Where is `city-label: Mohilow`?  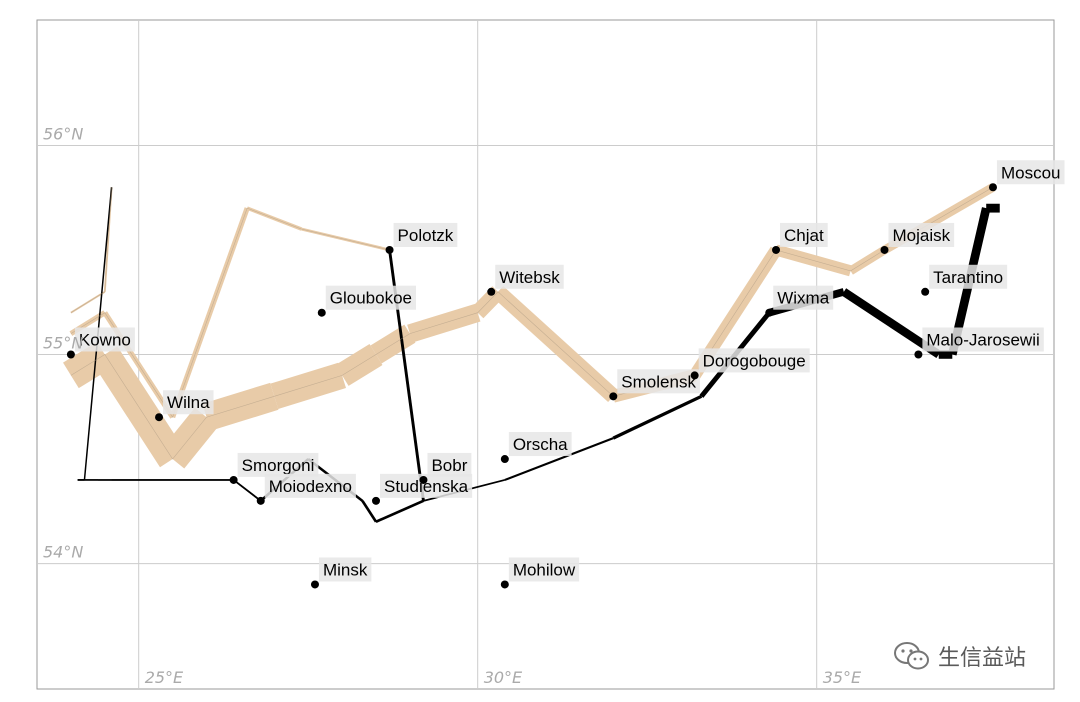 city-label: Mohilow is located at coordinates (544, 569).